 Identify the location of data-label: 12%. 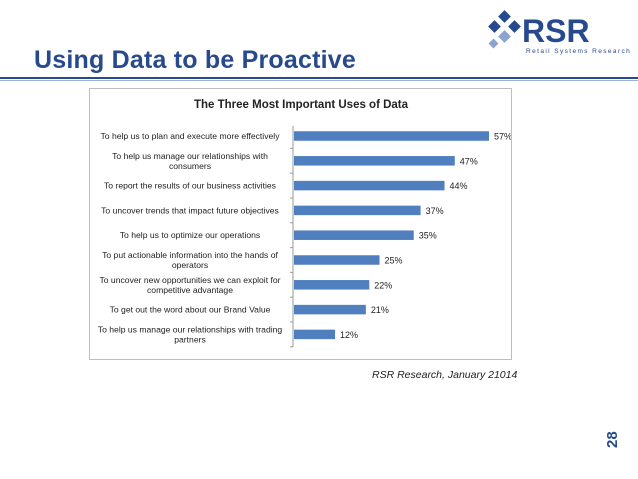
(349, 335).